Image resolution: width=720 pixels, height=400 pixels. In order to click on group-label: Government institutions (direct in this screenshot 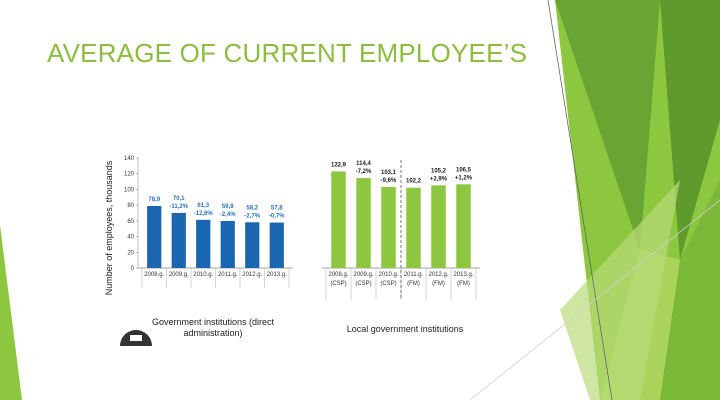, I will do `click(213, 322)`.